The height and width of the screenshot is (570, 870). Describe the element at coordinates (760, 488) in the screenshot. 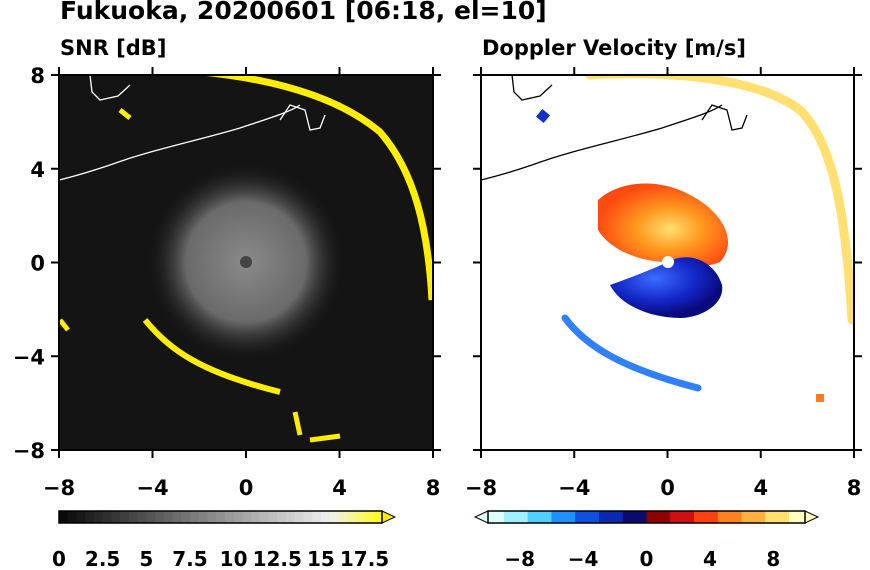

I see `velocity-xtick-label: 4` at that location.